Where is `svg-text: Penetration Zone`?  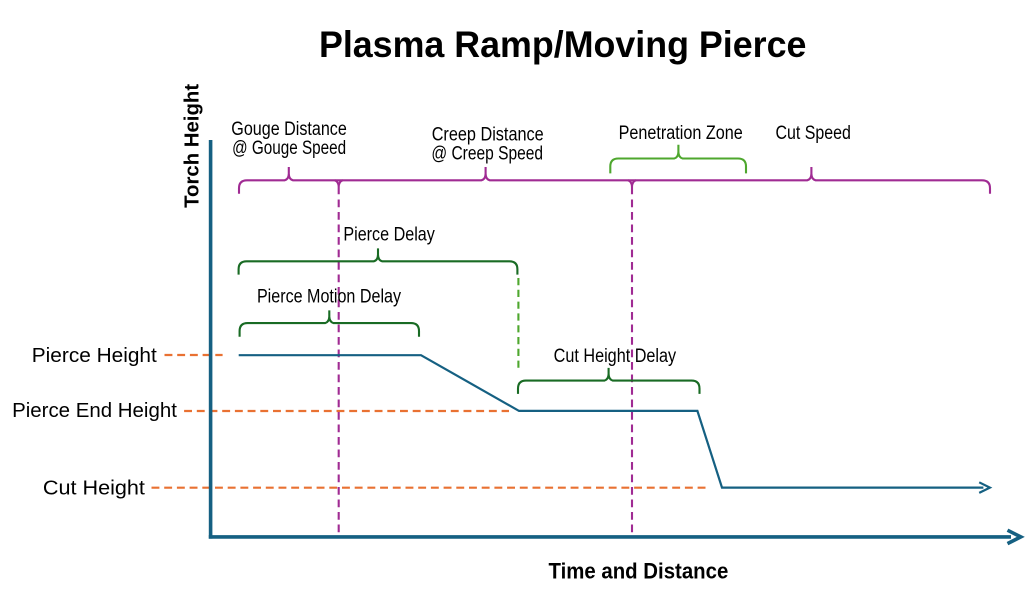
svg-text: Penetration Zone is located at coordinates (681, 133).